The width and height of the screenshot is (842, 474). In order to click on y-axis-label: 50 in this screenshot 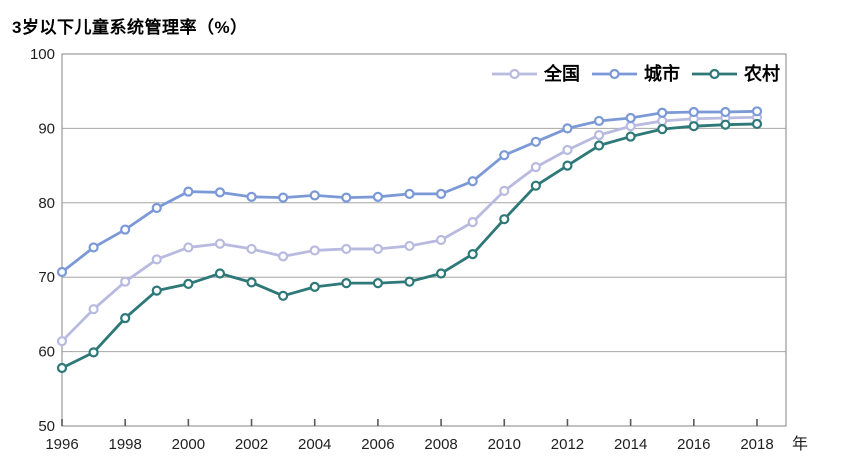, I will do `click(46, 426)`.